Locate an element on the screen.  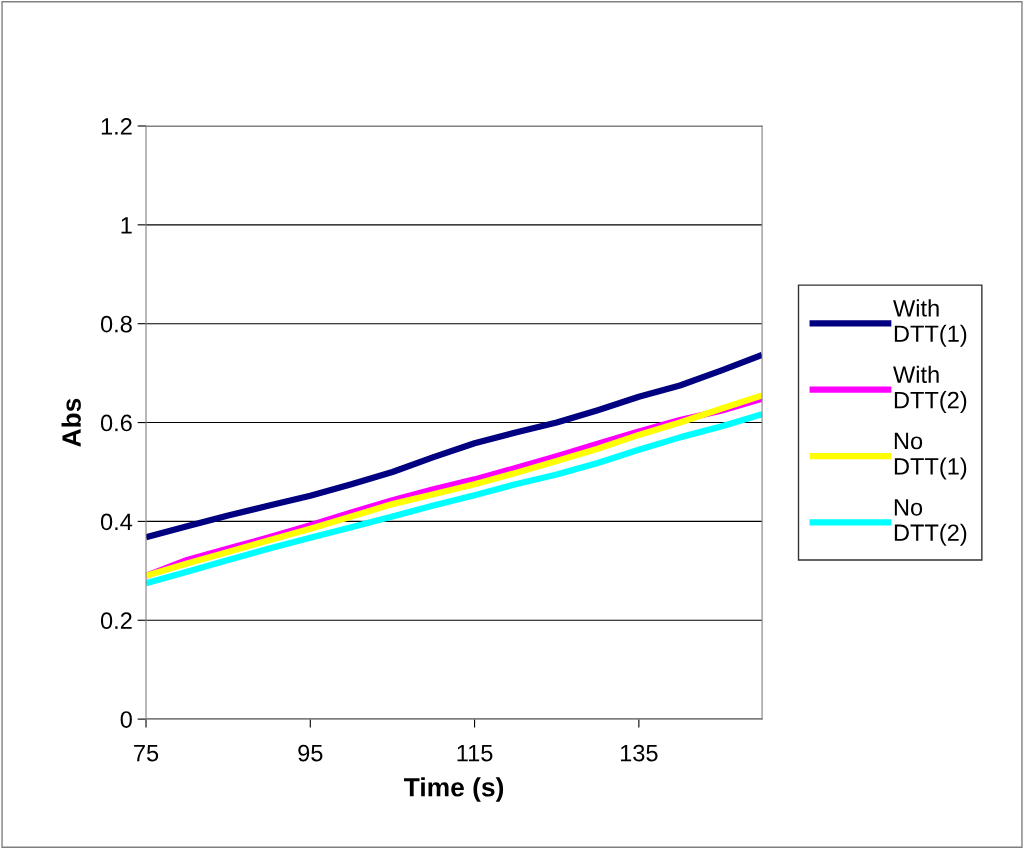
x-axis-title: Time (s) is located at coordinates (453, 789).